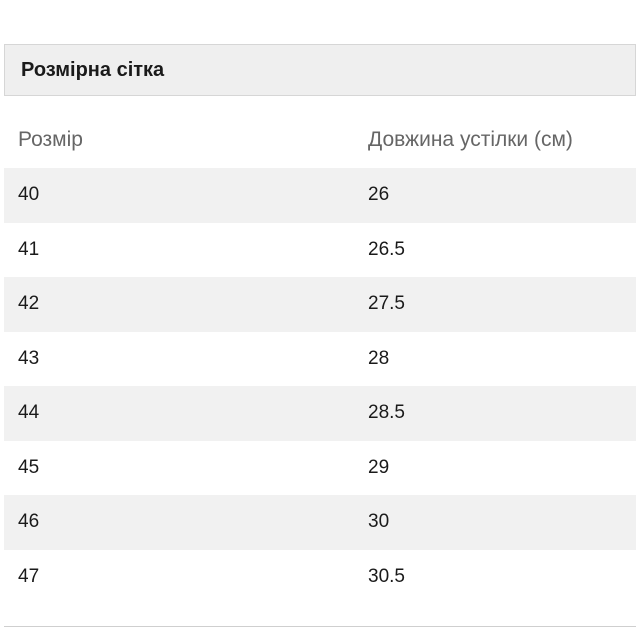 This screenshot has height=640, width=640. Describe the element at coordinates (29, 413) in the screenshot. I see `size-cell: 44` at that location.